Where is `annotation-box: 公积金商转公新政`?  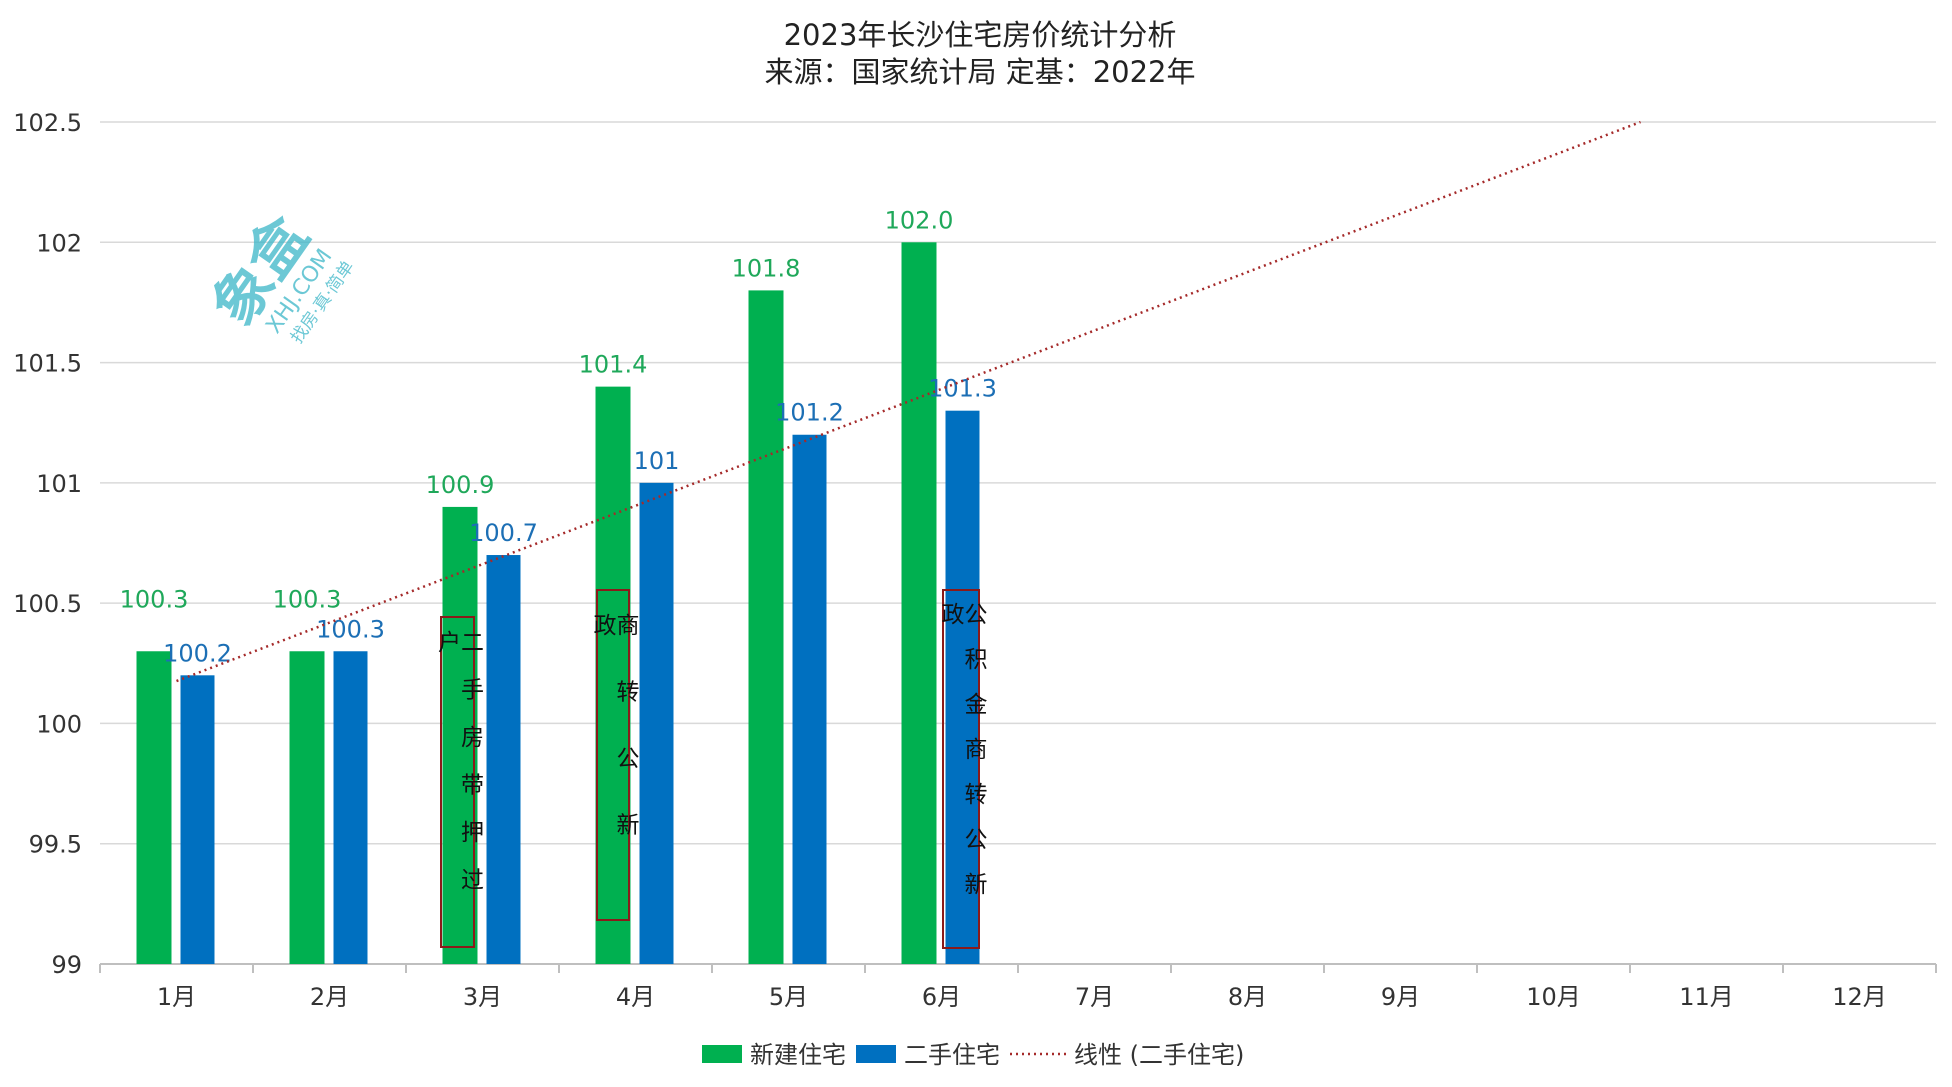 annotation-box: 公积金商转公新政 is located at coordinates (961, 769).